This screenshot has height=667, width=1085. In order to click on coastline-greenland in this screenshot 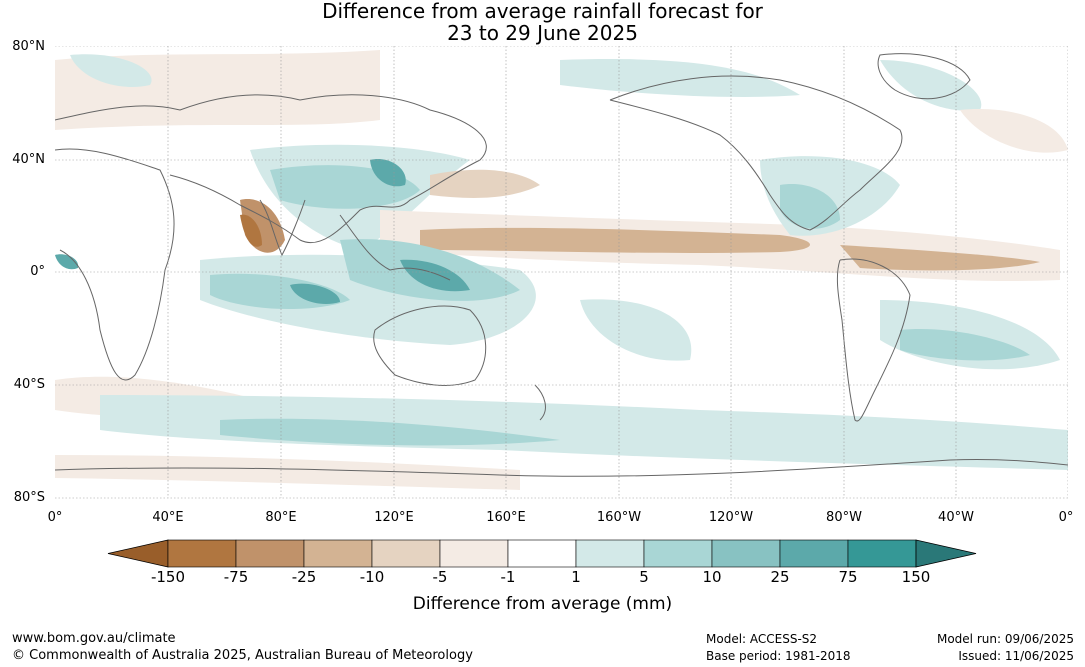, I will do `click(924, 76)`.